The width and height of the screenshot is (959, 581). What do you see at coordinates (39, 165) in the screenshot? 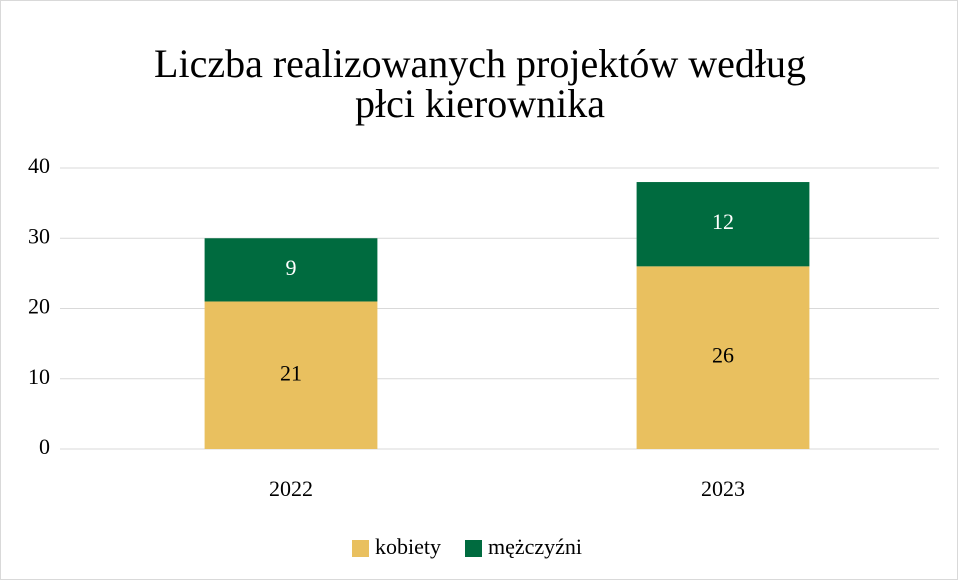
I see `y-tick-label: 40` at bounding box center [39, 165].